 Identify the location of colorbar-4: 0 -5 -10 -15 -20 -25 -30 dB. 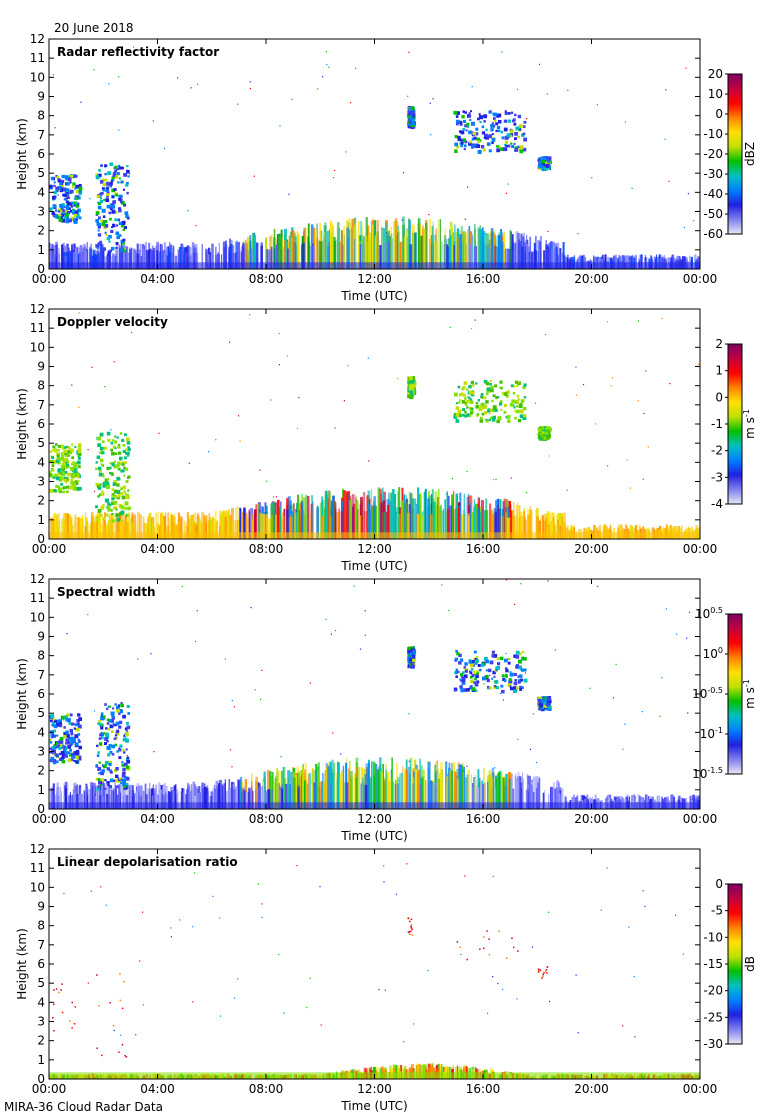
(730, 964).